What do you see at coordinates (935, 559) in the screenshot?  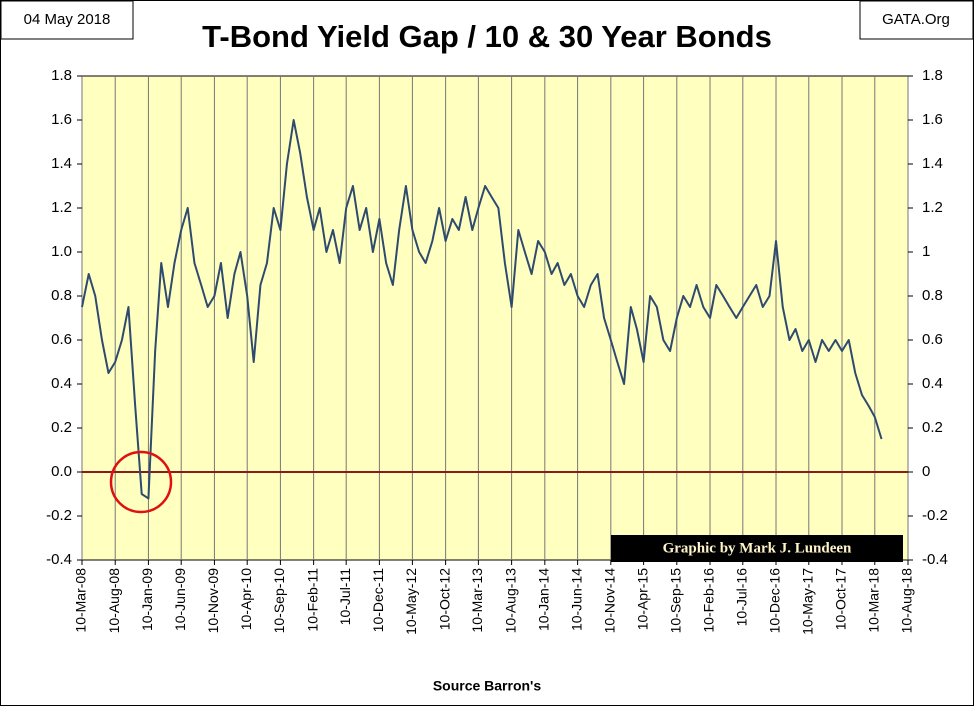 I see `y2-tick-label: -0.4` at bounding box center [935, 559].